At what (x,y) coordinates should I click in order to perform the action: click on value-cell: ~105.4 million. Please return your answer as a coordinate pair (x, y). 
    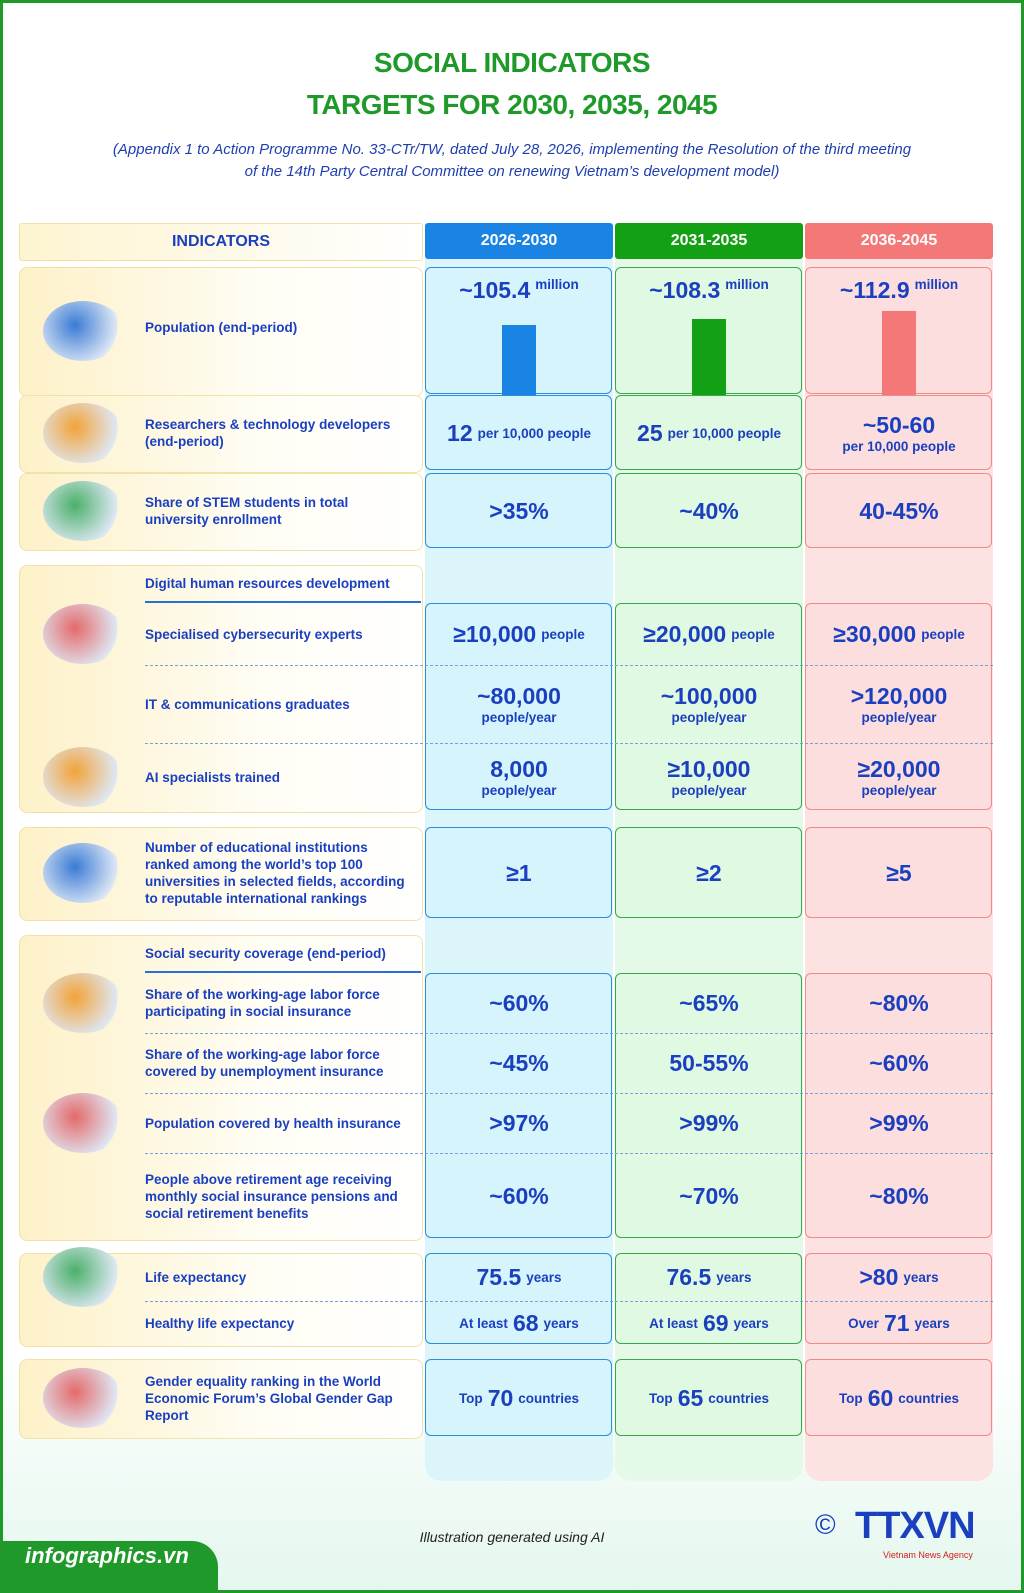
    Looking at the image, I should click on (519, 331).